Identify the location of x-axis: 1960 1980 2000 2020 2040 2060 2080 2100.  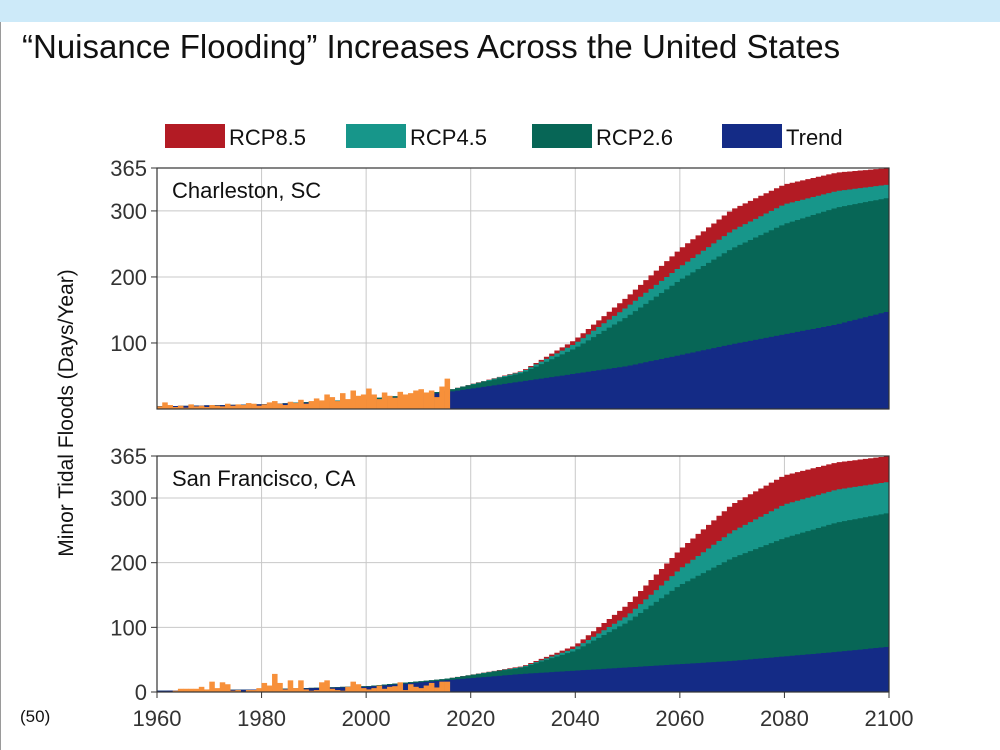
(523, 711).